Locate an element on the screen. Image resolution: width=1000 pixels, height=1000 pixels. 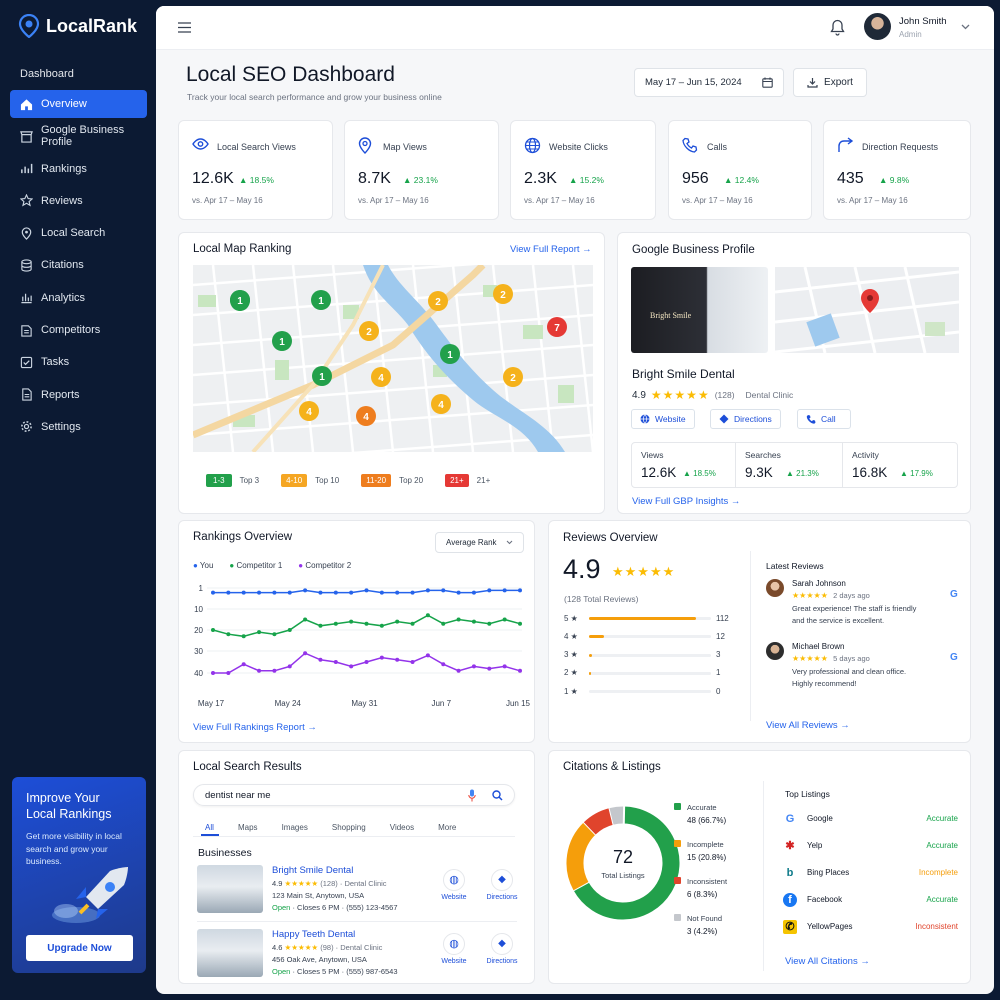
search-input: dentist near me is located at coordinates (238, 795).